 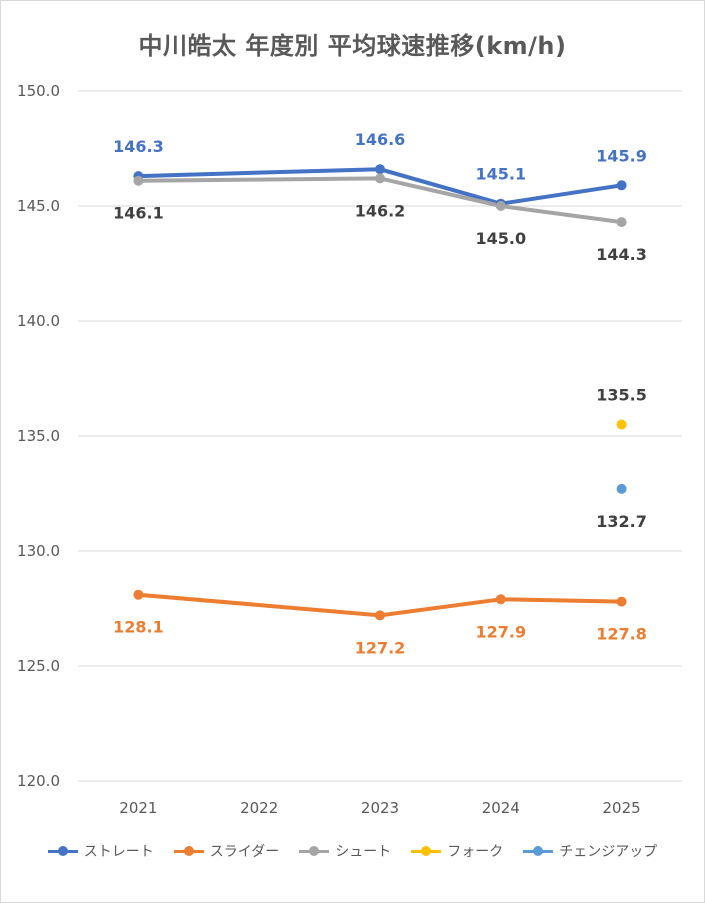 What do you see at coordinates (622, 808) in the screenshot?
I see `x-tick-label: 2025` at bounding box center [622, 808].